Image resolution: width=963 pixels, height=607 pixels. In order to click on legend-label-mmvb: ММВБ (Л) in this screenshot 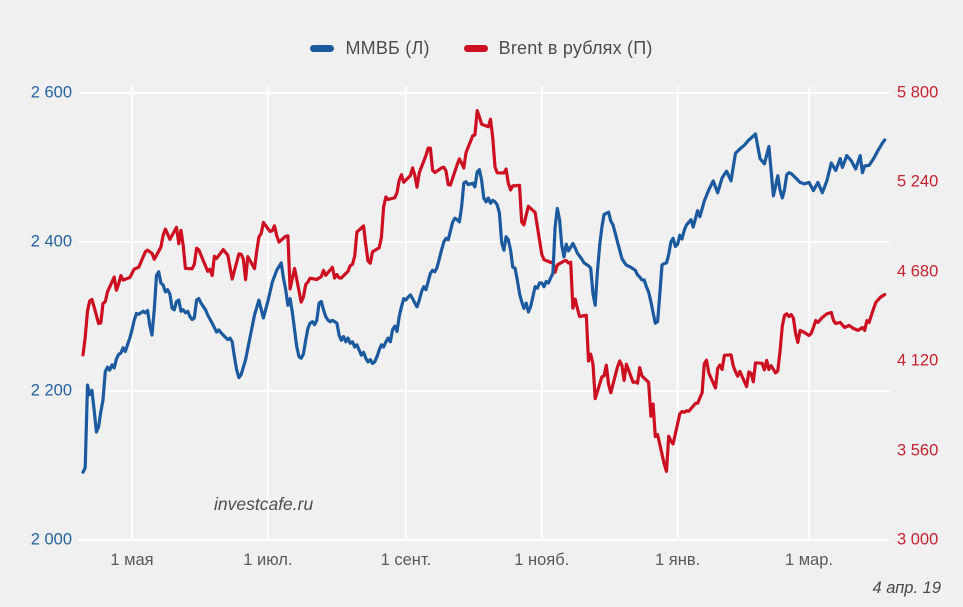, I will do `click(387, 47)`.